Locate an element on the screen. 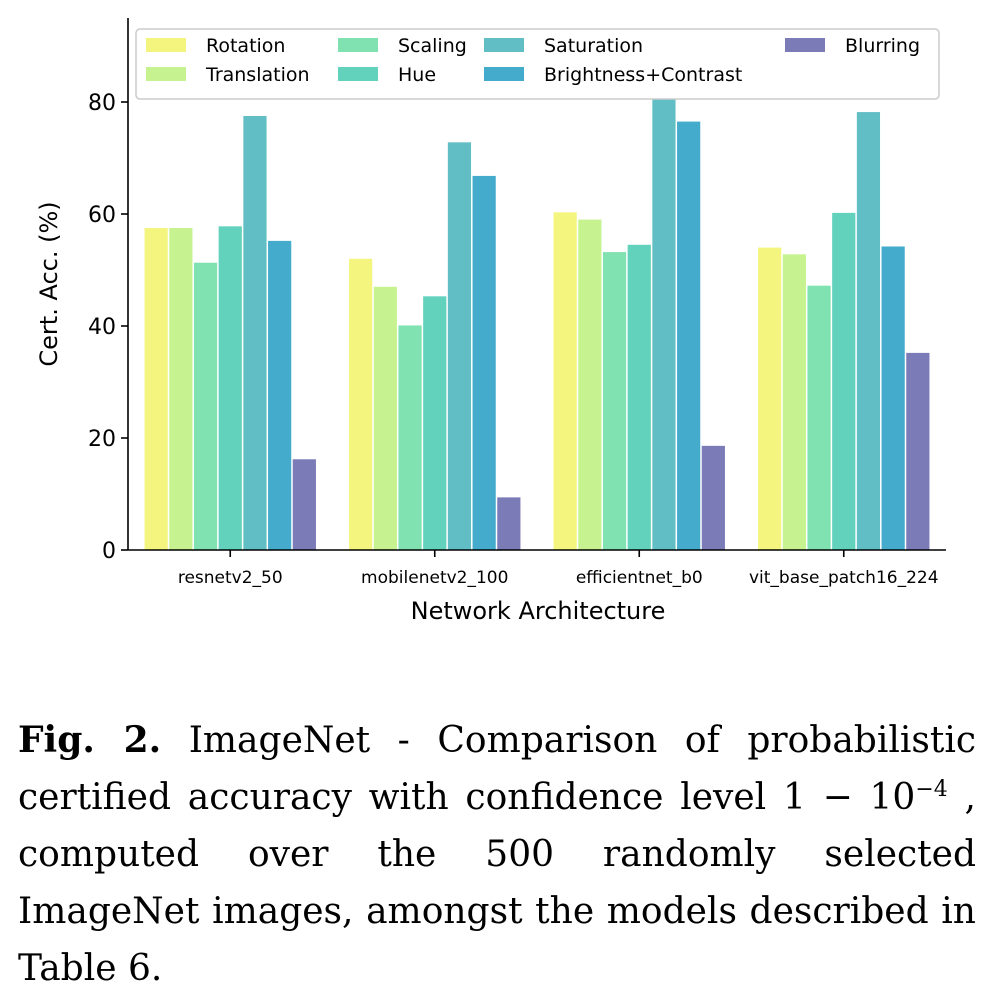 The width and height of the screenshot is (988, 1002). y-tick-label: 60 is located at coordinates (102, 215).